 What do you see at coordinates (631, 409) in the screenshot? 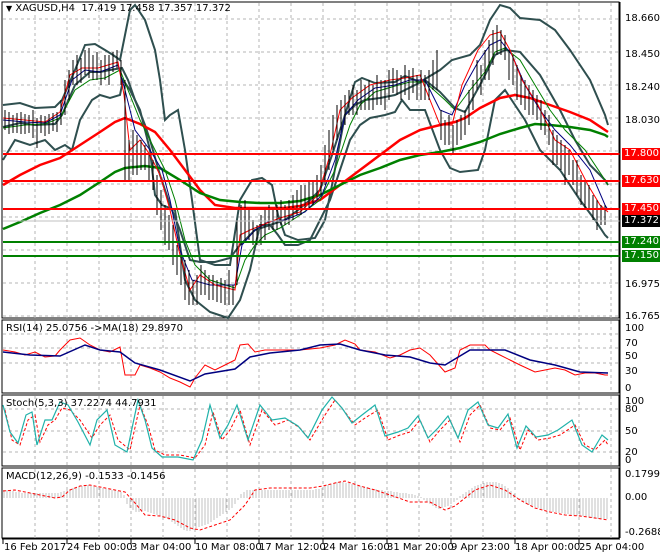
I see `stoch-tick: 80` at bounding box center [631, 409].